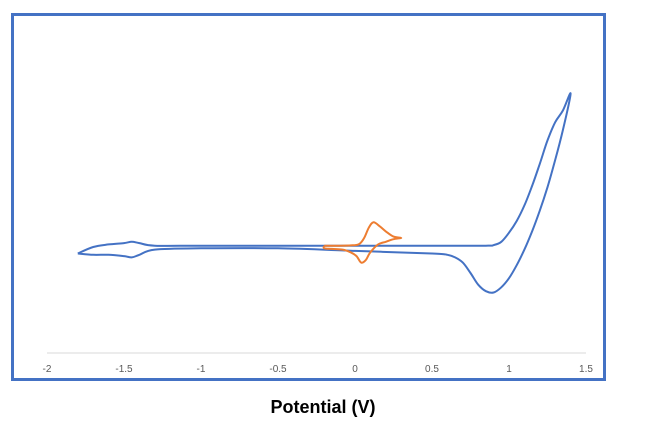  What do you see at coordinates (323, 407) in the screenshot?
I see `x-axis-label: Potential (V)` at bounding box center [323, 407].